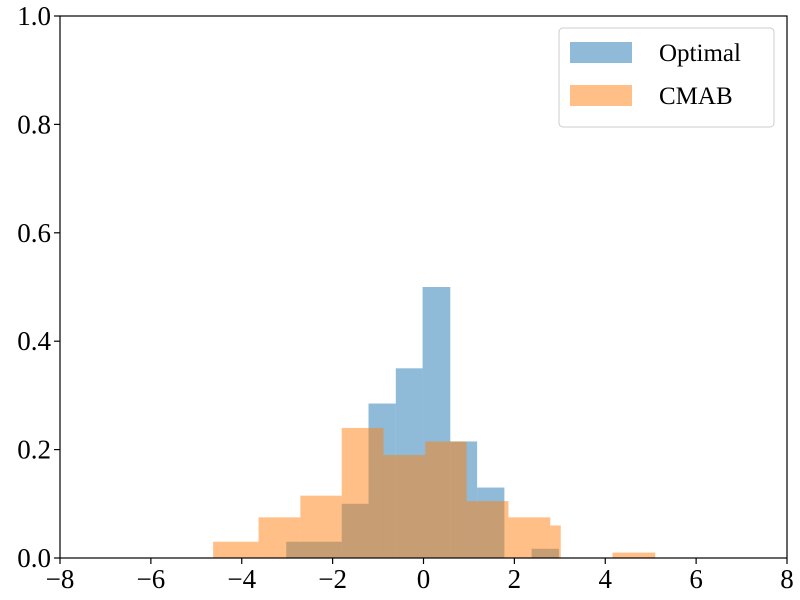 The height and width of the screenshot is (600, 800). I want to click on y-tick-label: 1.0, so click(34, 16).